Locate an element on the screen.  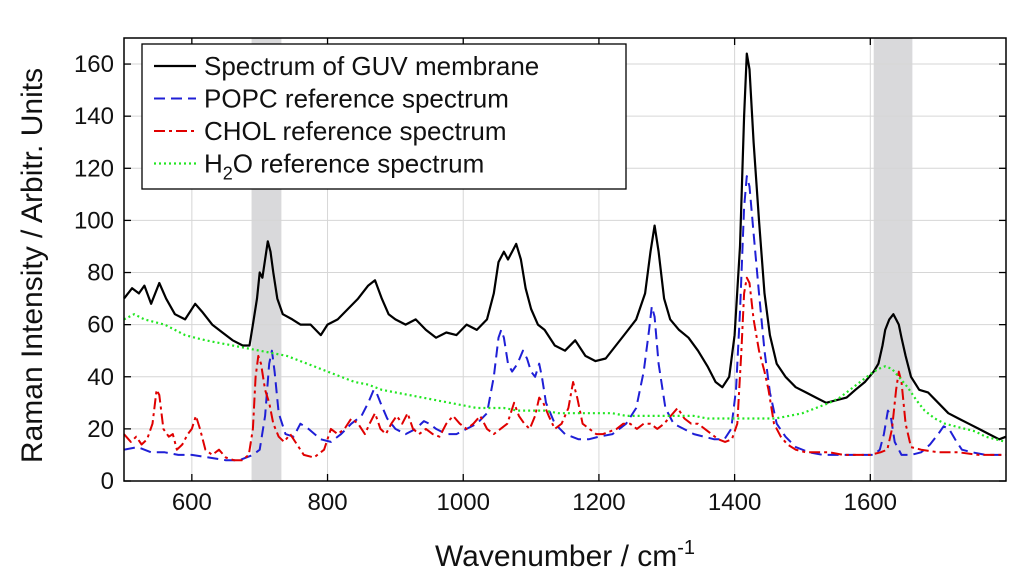
legend-label-main: Spectrum of GUV membrane is located at coordinates (371, 66).